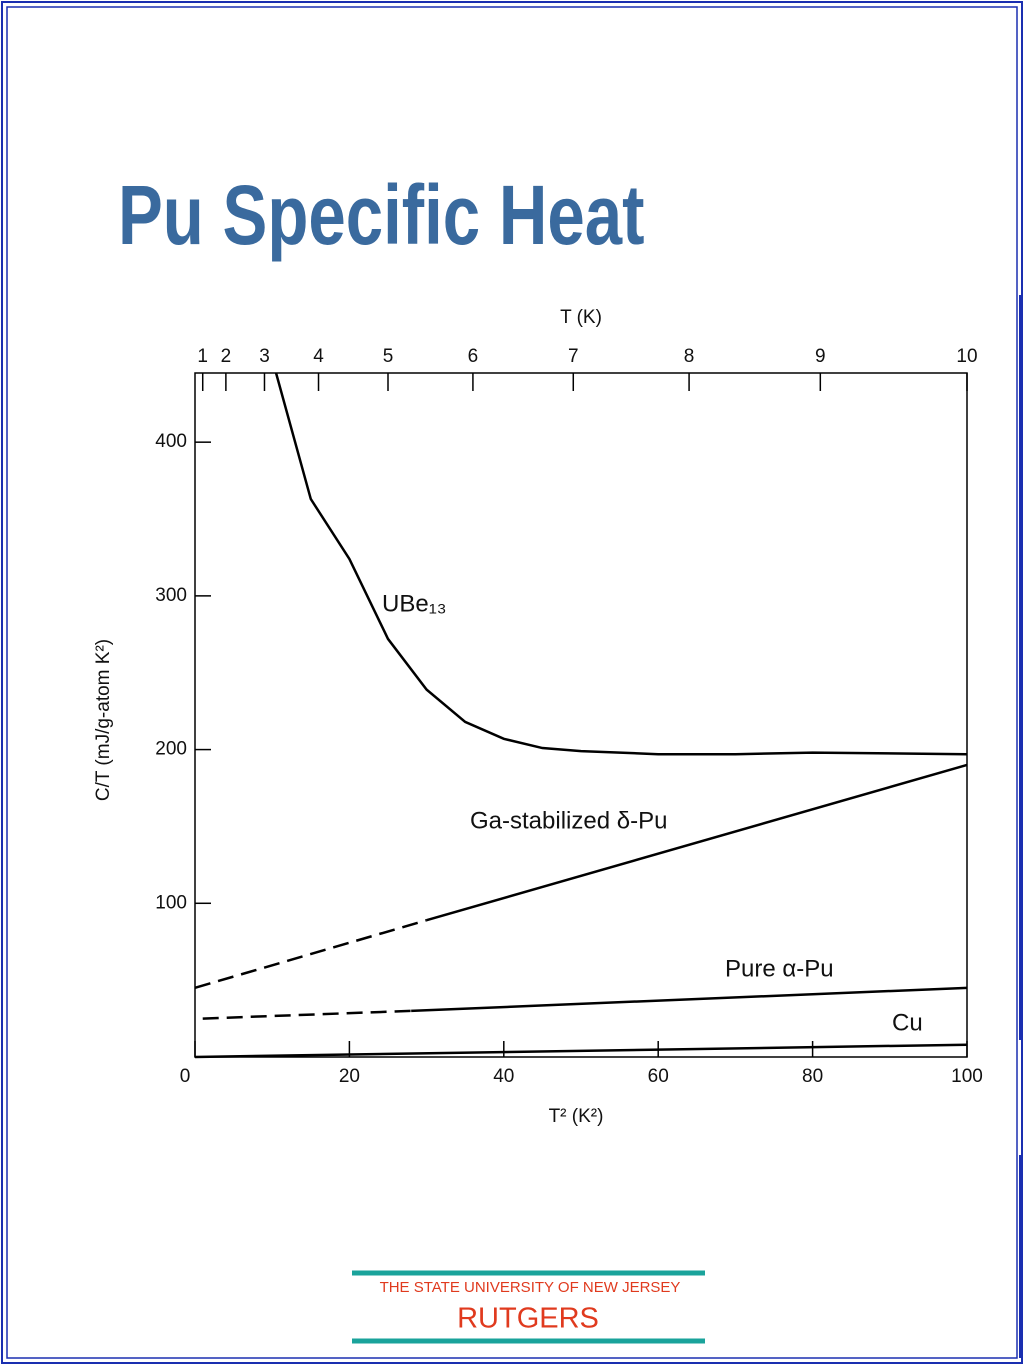 The width and height of the screenshot is (1024, 1370). Describe the element at coordinates (568, 820) in the screenshot. I see `series-label: Ga-stabilized δ-Pu` at that location.